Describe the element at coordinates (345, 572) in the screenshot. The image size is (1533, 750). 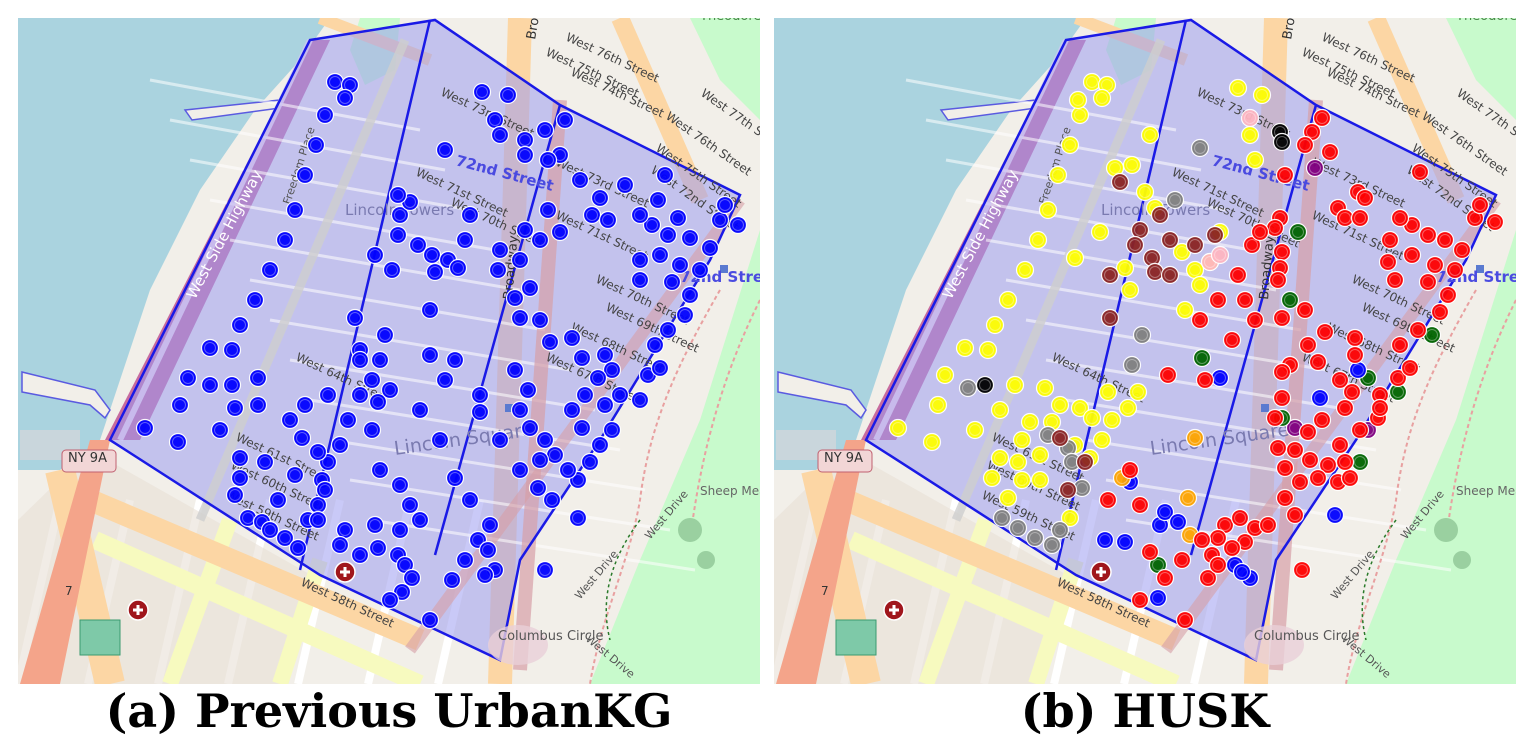
I see `hospital-icon` at that location.